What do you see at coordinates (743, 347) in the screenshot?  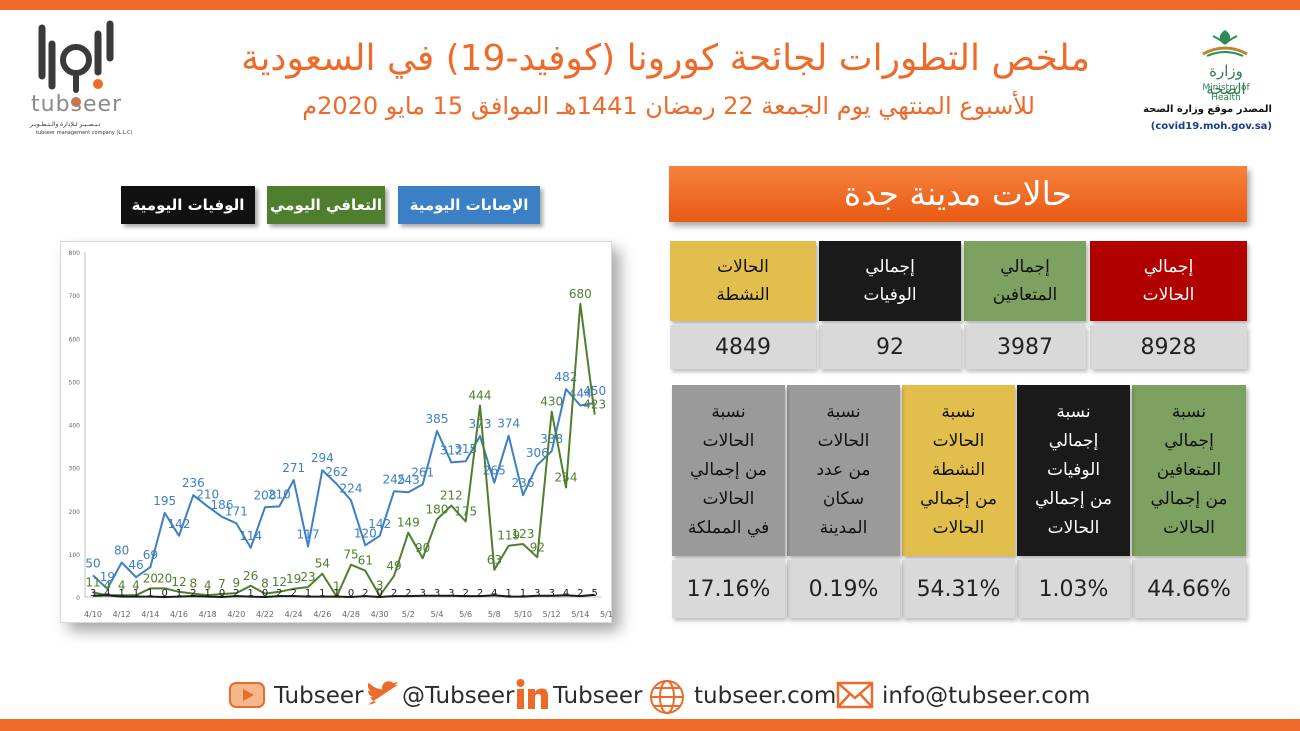 I see `total-value-3: 4849` at bounding box center [743, 347].